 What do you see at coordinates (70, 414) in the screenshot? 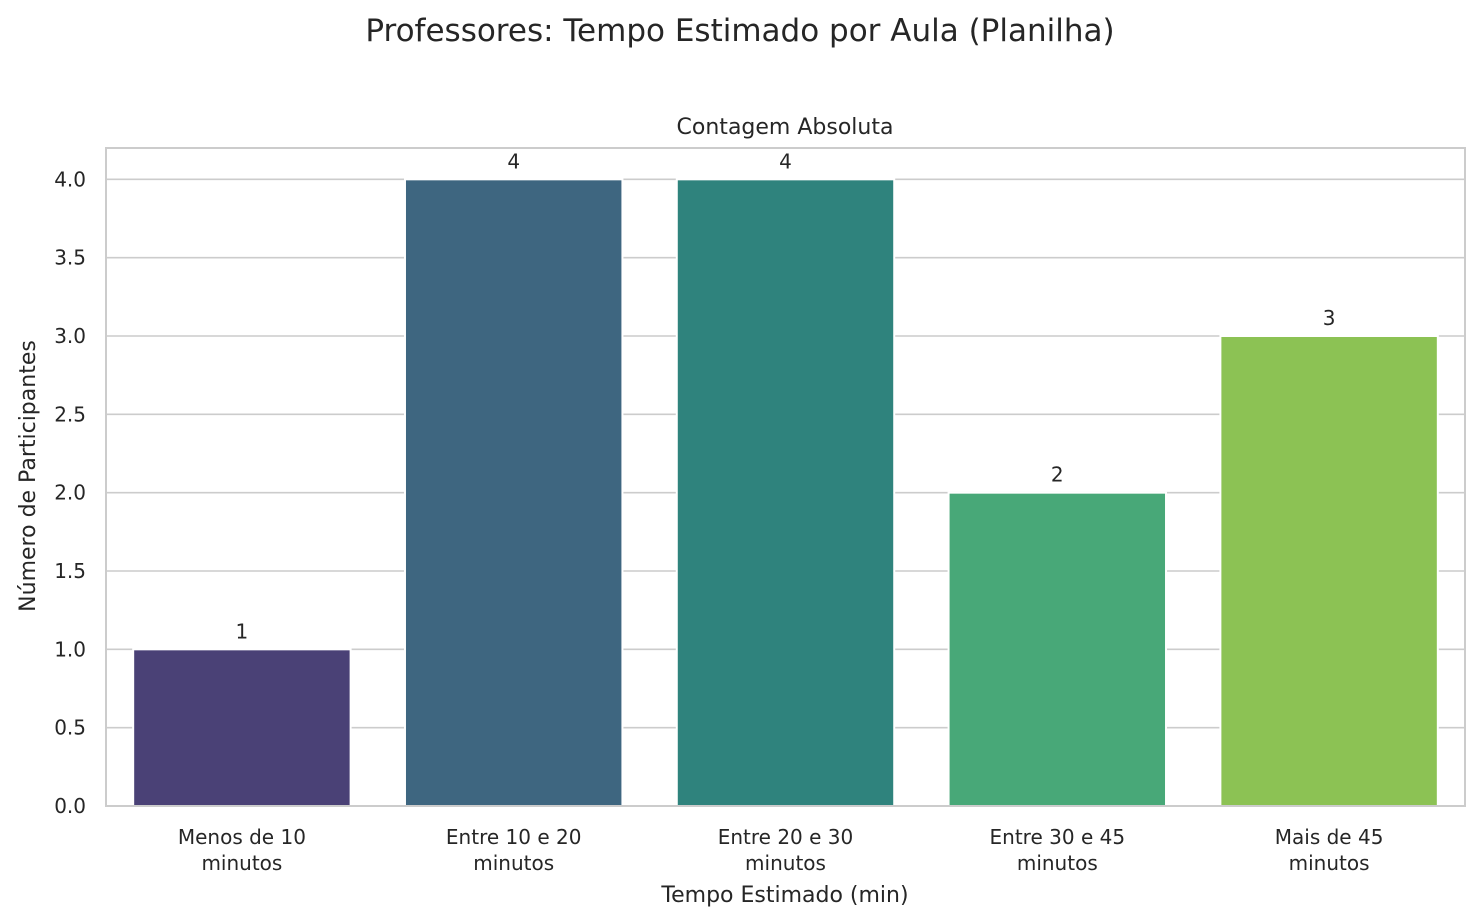
I see `y-tick-label: 2.5` at bounding box center [70, 414].